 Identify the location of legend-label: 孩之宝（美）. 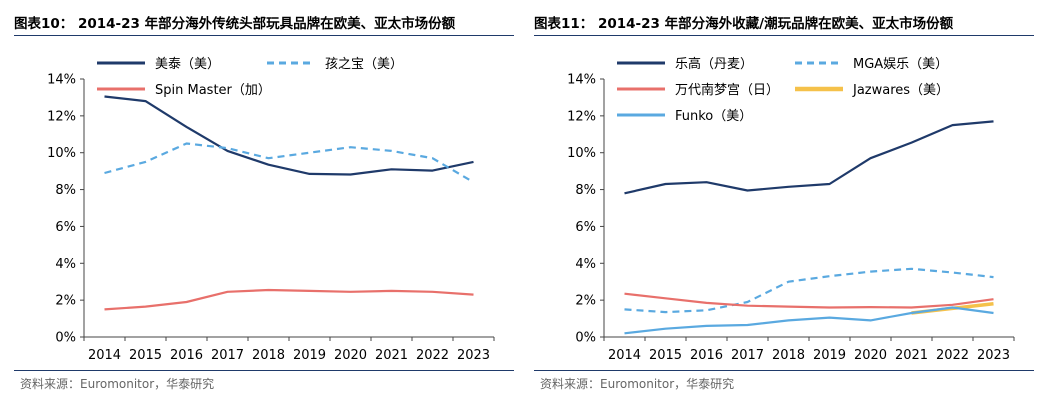
(364, 64).